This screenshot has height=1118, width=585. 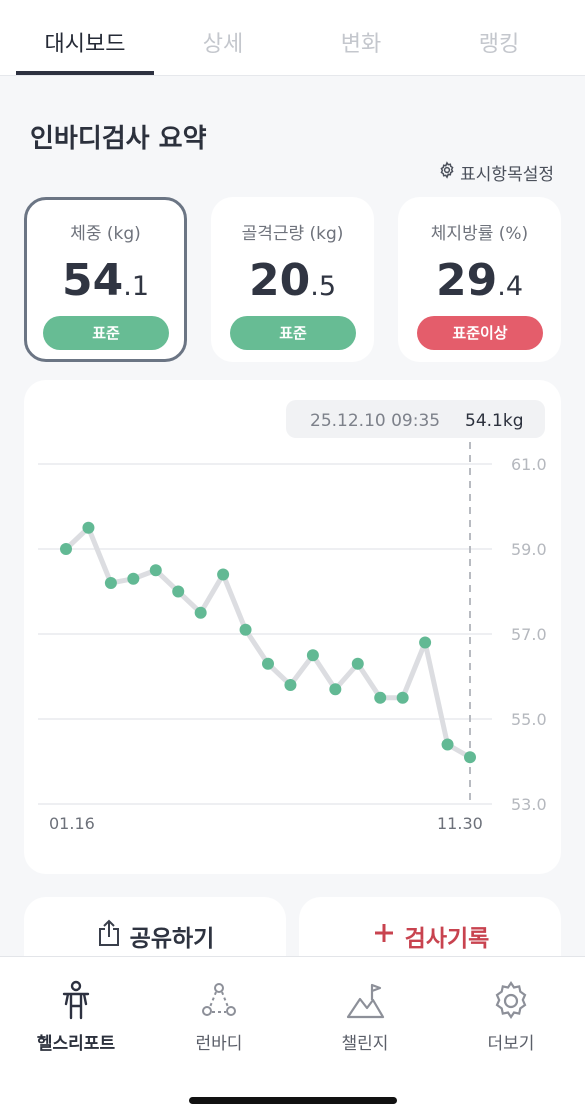 I want to click on plus-icon, so click(x=384, y=936).